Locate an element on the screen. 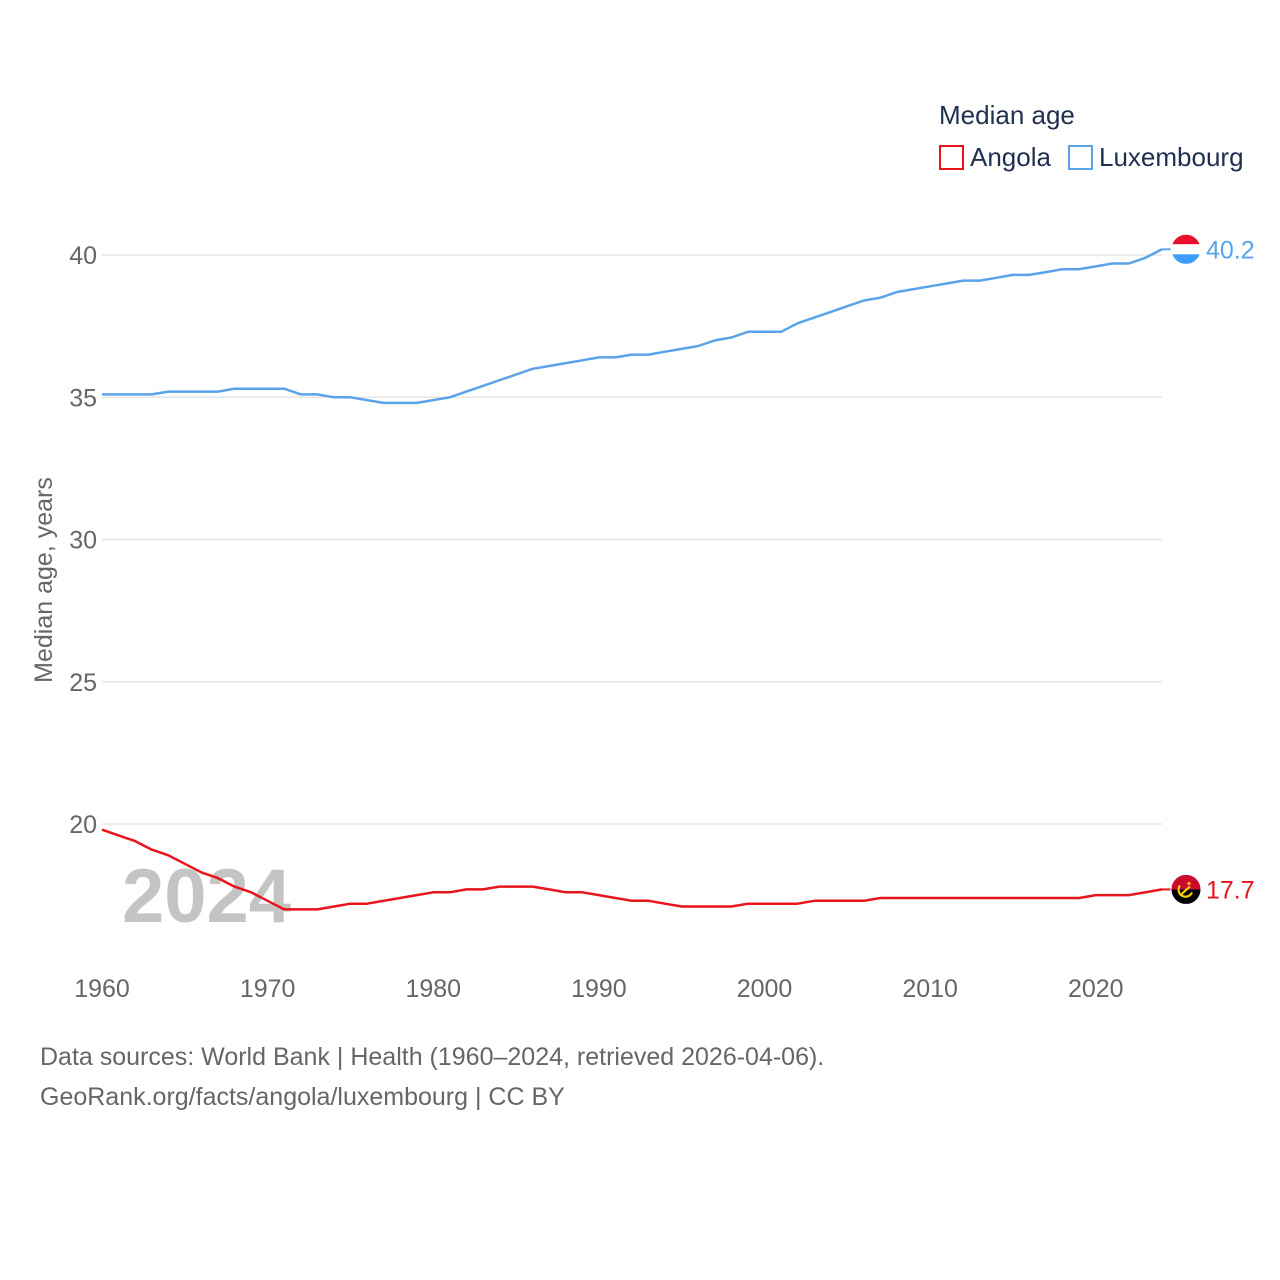 The width and height of the screenshot is (1280, 1280). legend-swatch-angola is located at coordinates (951, 157).